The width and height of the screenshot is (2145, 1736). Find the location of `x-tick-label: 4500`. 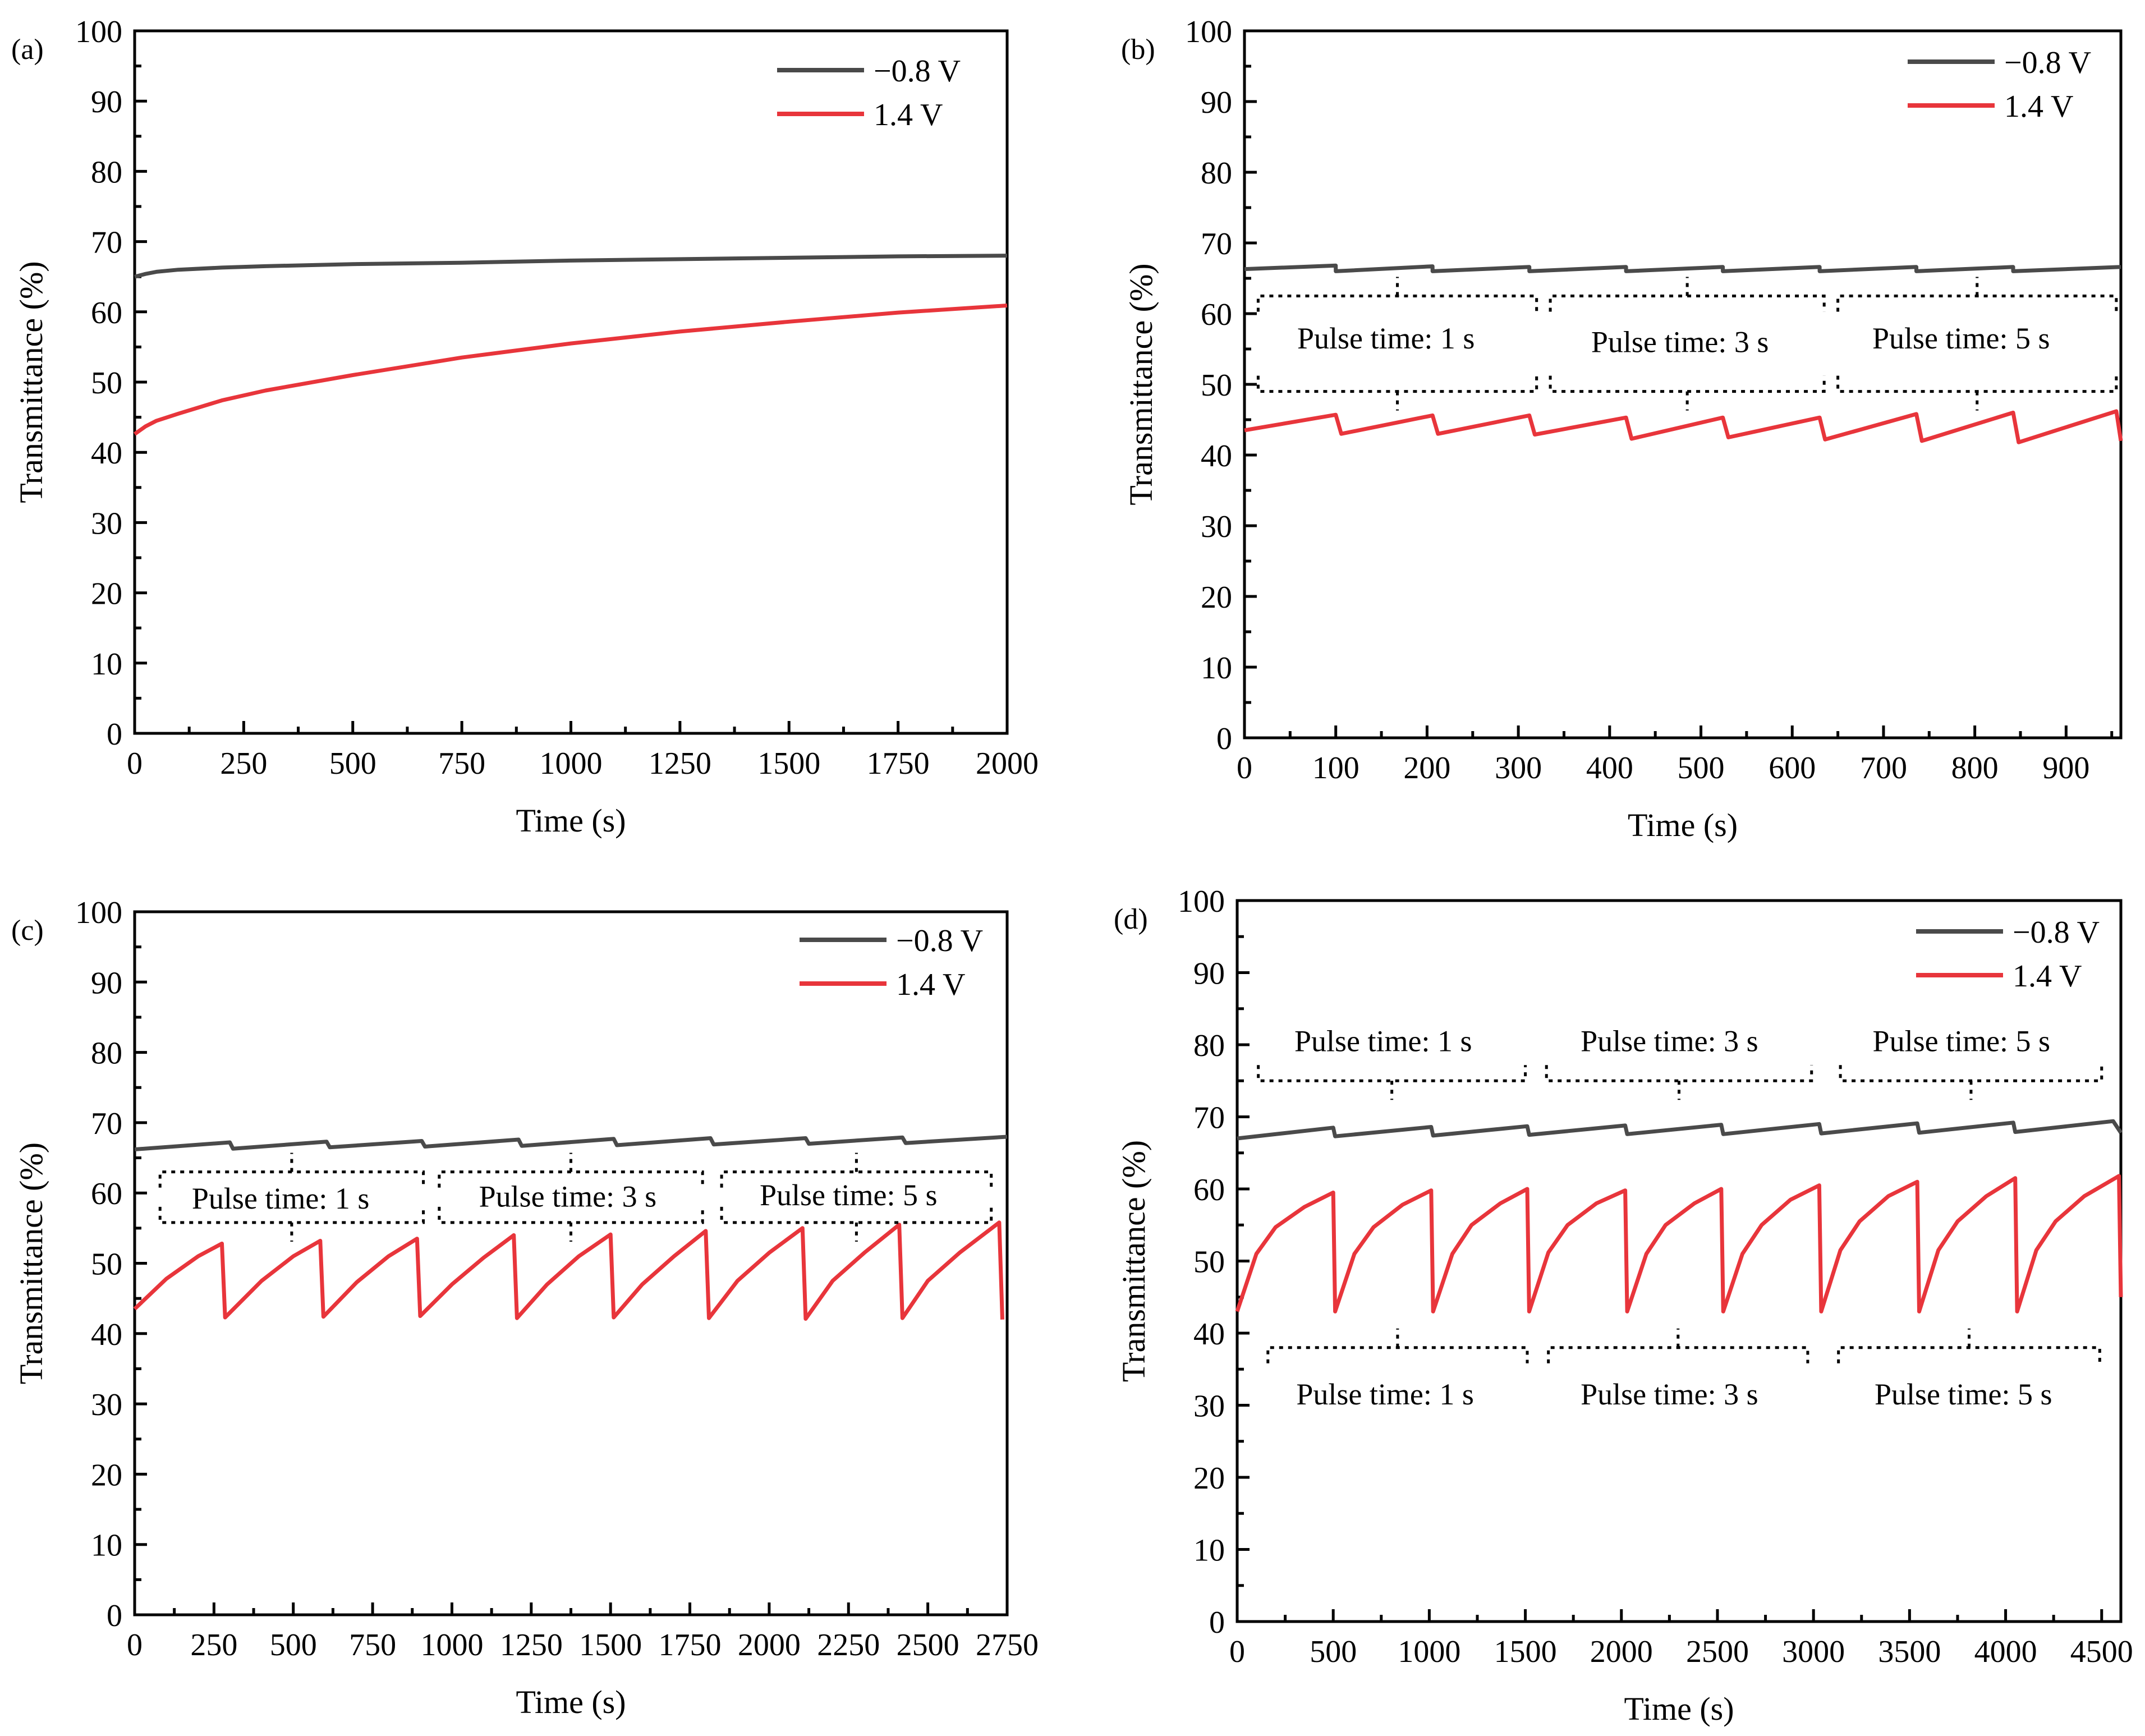

x-tick-label: 4500 is located at coordinates (2101, 1651).